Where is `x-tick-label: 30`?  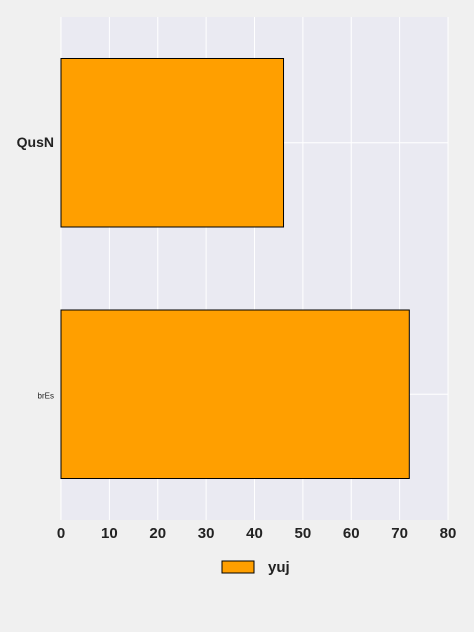 x-tick-label: 30 is located at coordinates (206, 533).